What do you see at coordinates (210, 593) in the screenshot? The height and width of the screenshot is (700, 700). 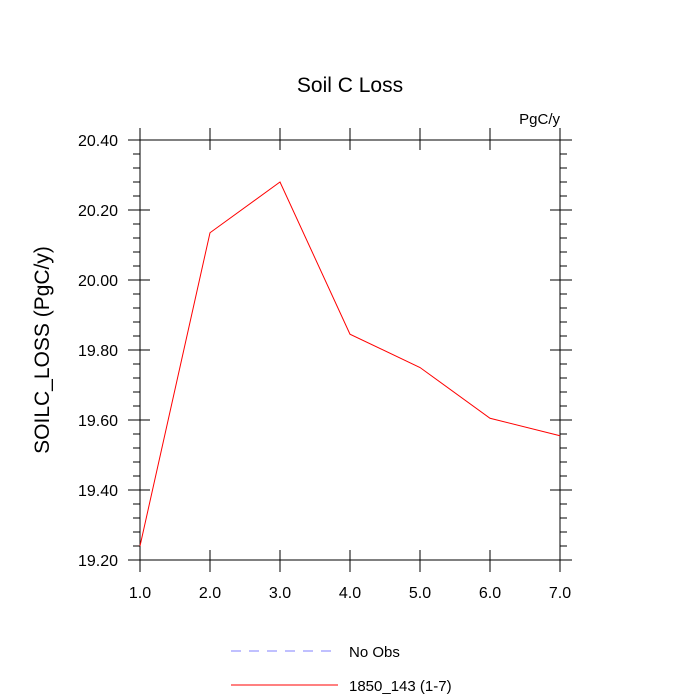 I see `x-tick-label: 2.0` at bounding box center [210, 593].